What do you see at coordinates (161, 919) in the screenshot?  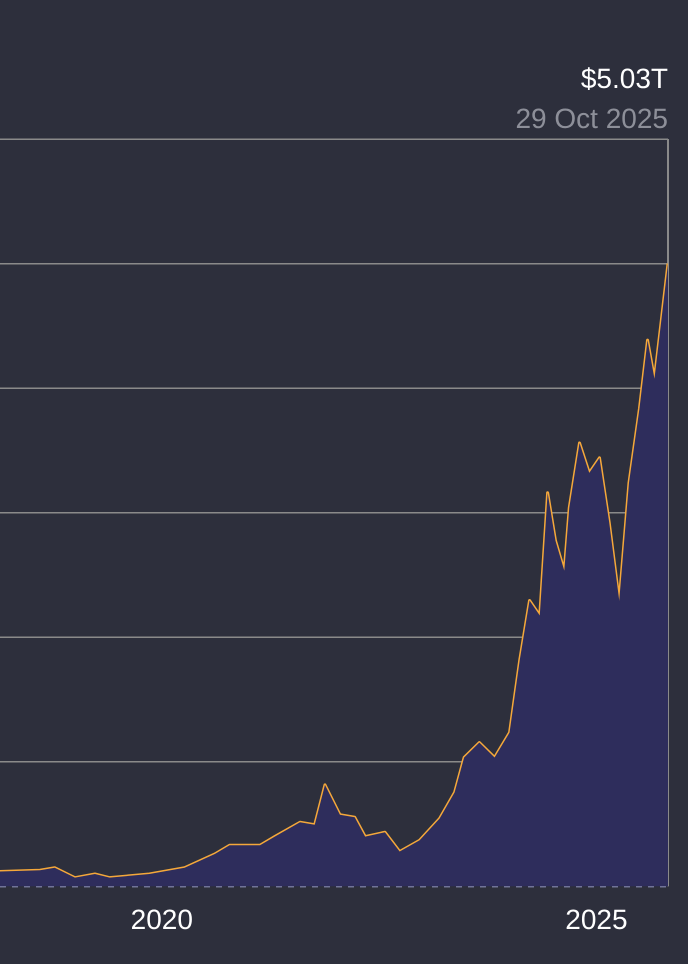 I see `x-tick-label: 2020` at bounding box center [161, 919].